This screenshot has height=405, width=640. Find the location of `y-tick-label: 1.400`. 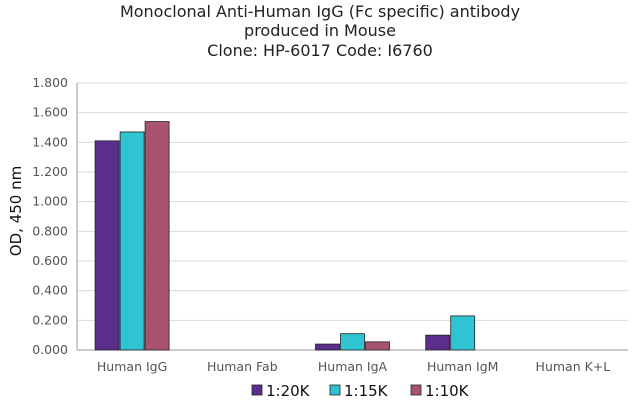

y-tick-label: 1.400 is located at coordinates (50, 141).